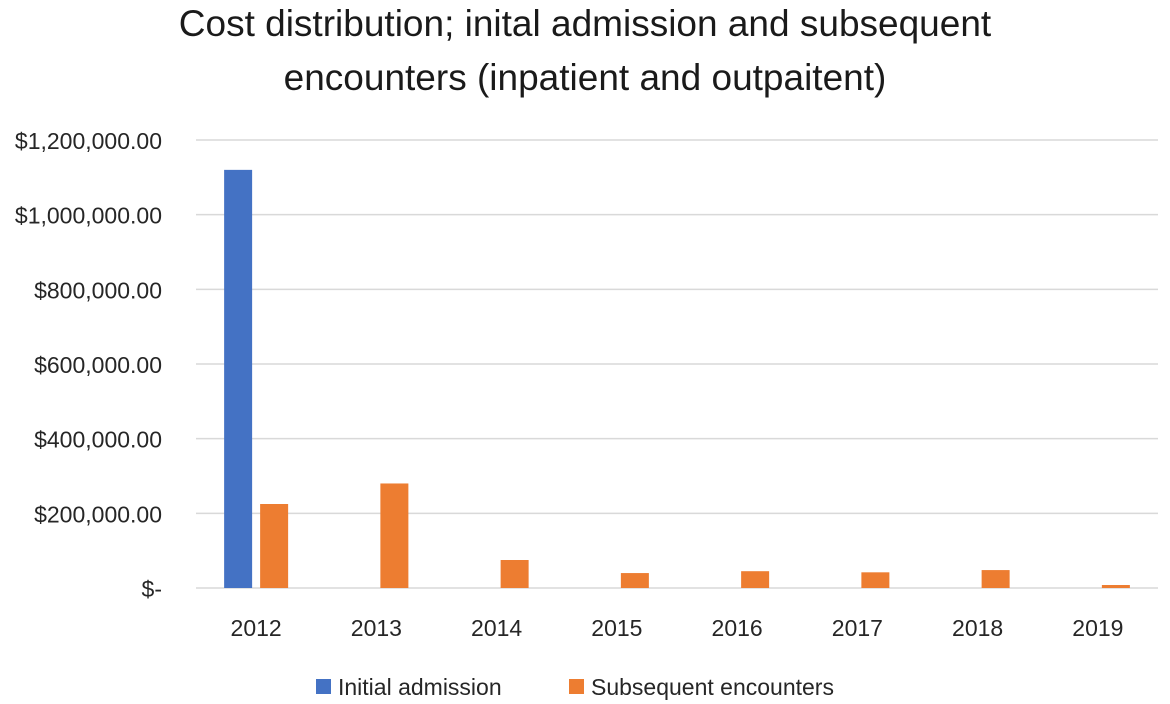 The width and height of the screenshot is (1170, 704). I want to click on bar-subsequent-encounters-2017, so click(875, 580).